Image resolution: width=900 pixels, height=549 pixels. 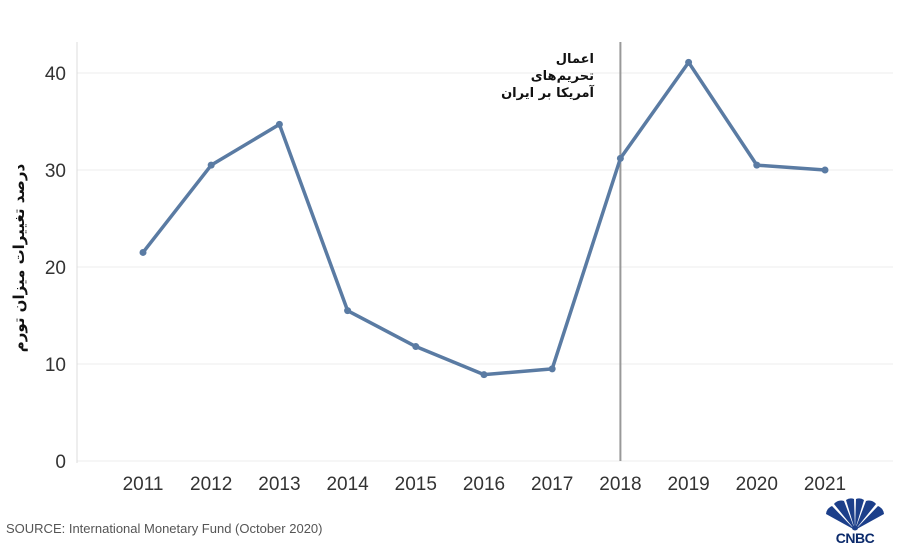 I want to click on y-tick-label: 40, so click(x=55, y=74).